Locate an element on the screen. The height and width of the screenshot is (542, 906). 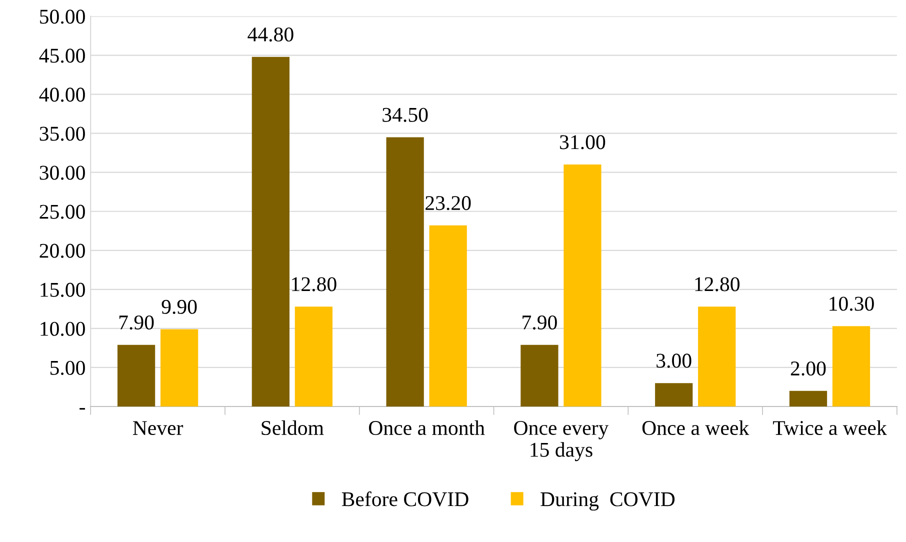
y-tick-label: 30.00 is located at coordinates (62, 173).